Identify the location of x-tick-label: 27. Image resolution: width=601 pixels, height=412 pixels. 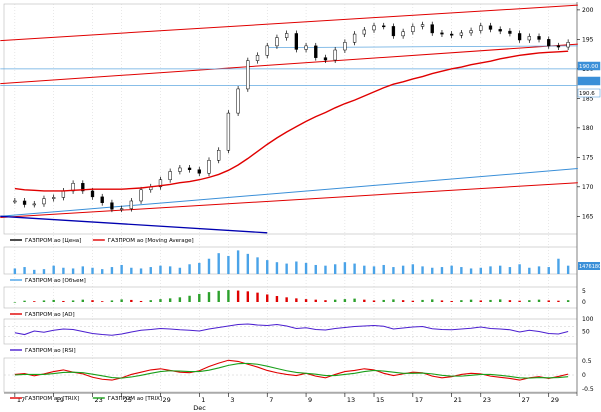
(526, 400).